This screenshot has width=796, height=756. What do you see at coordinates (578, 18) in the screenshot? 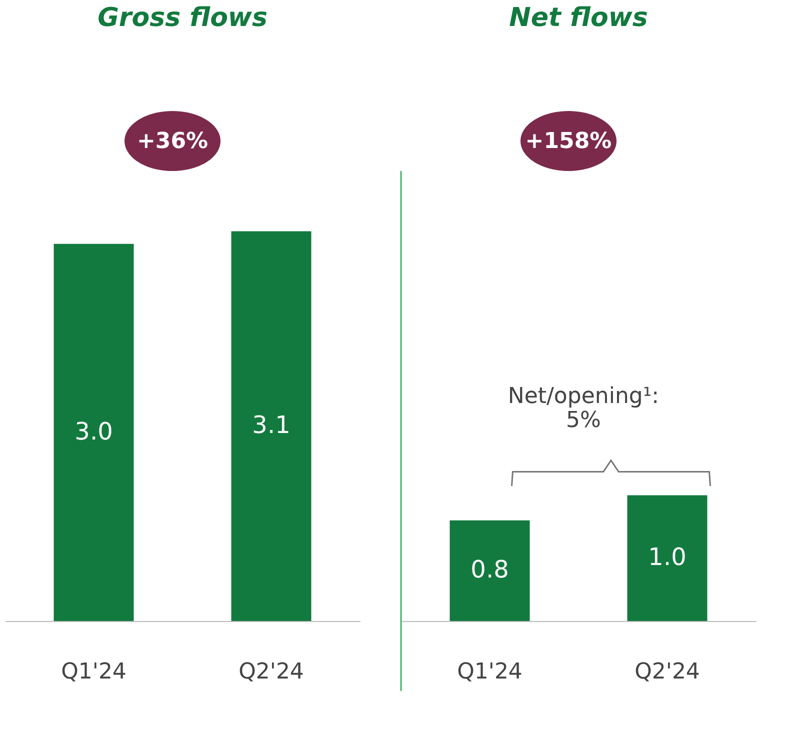
I see `chart-title: Net flows` at bounding box center [578, 18].